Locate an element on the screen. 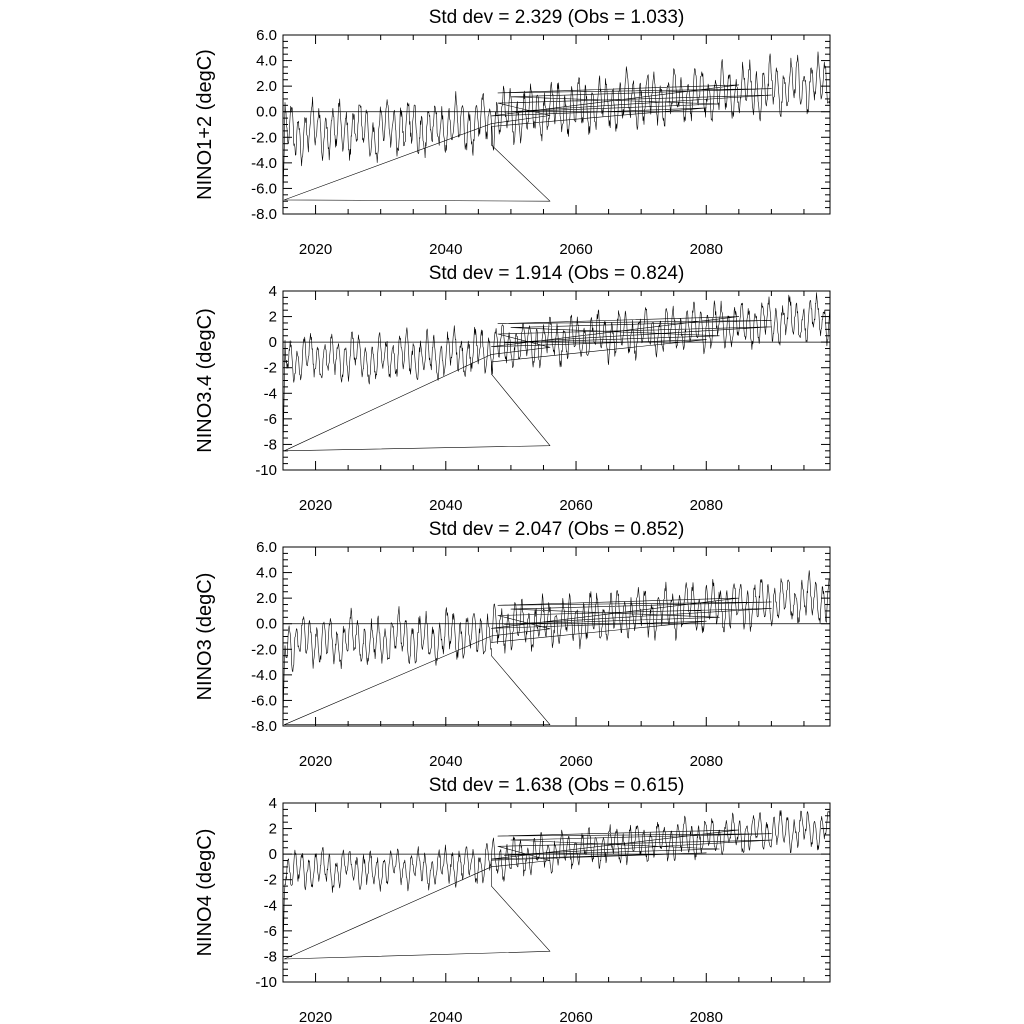 The height and width of the screenshot is (1024, 1024). y-axis-label: NINO1+2 (degC) is located at coordinates (205, 124).